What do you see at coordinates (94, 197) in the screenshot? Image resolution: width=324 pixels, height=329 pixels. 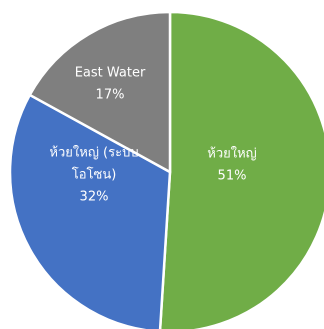 I see `slice-percent-label: 32%` at bounding box center [94, 197].